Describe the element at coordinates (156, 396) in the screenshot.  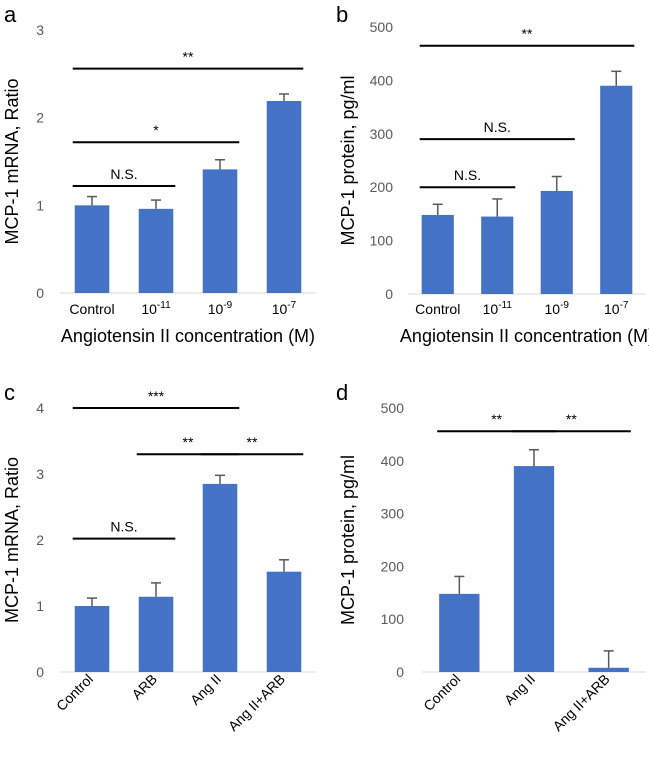
I see `significance-label: ***` at that location.